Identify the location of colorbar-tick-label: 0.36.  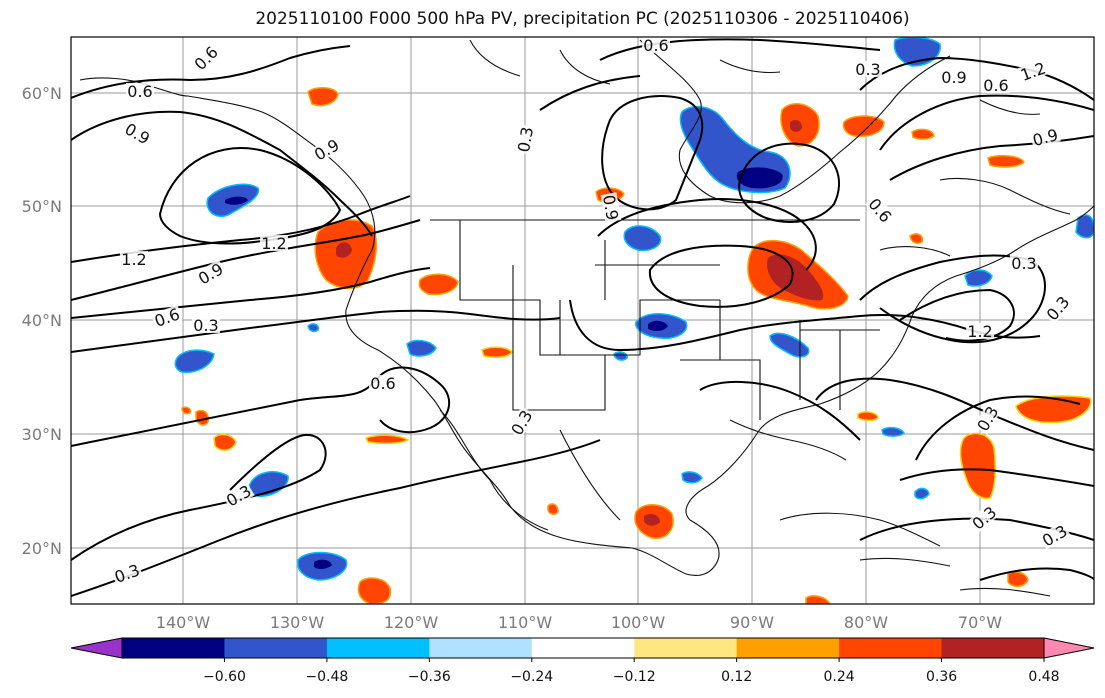
(941, 677).